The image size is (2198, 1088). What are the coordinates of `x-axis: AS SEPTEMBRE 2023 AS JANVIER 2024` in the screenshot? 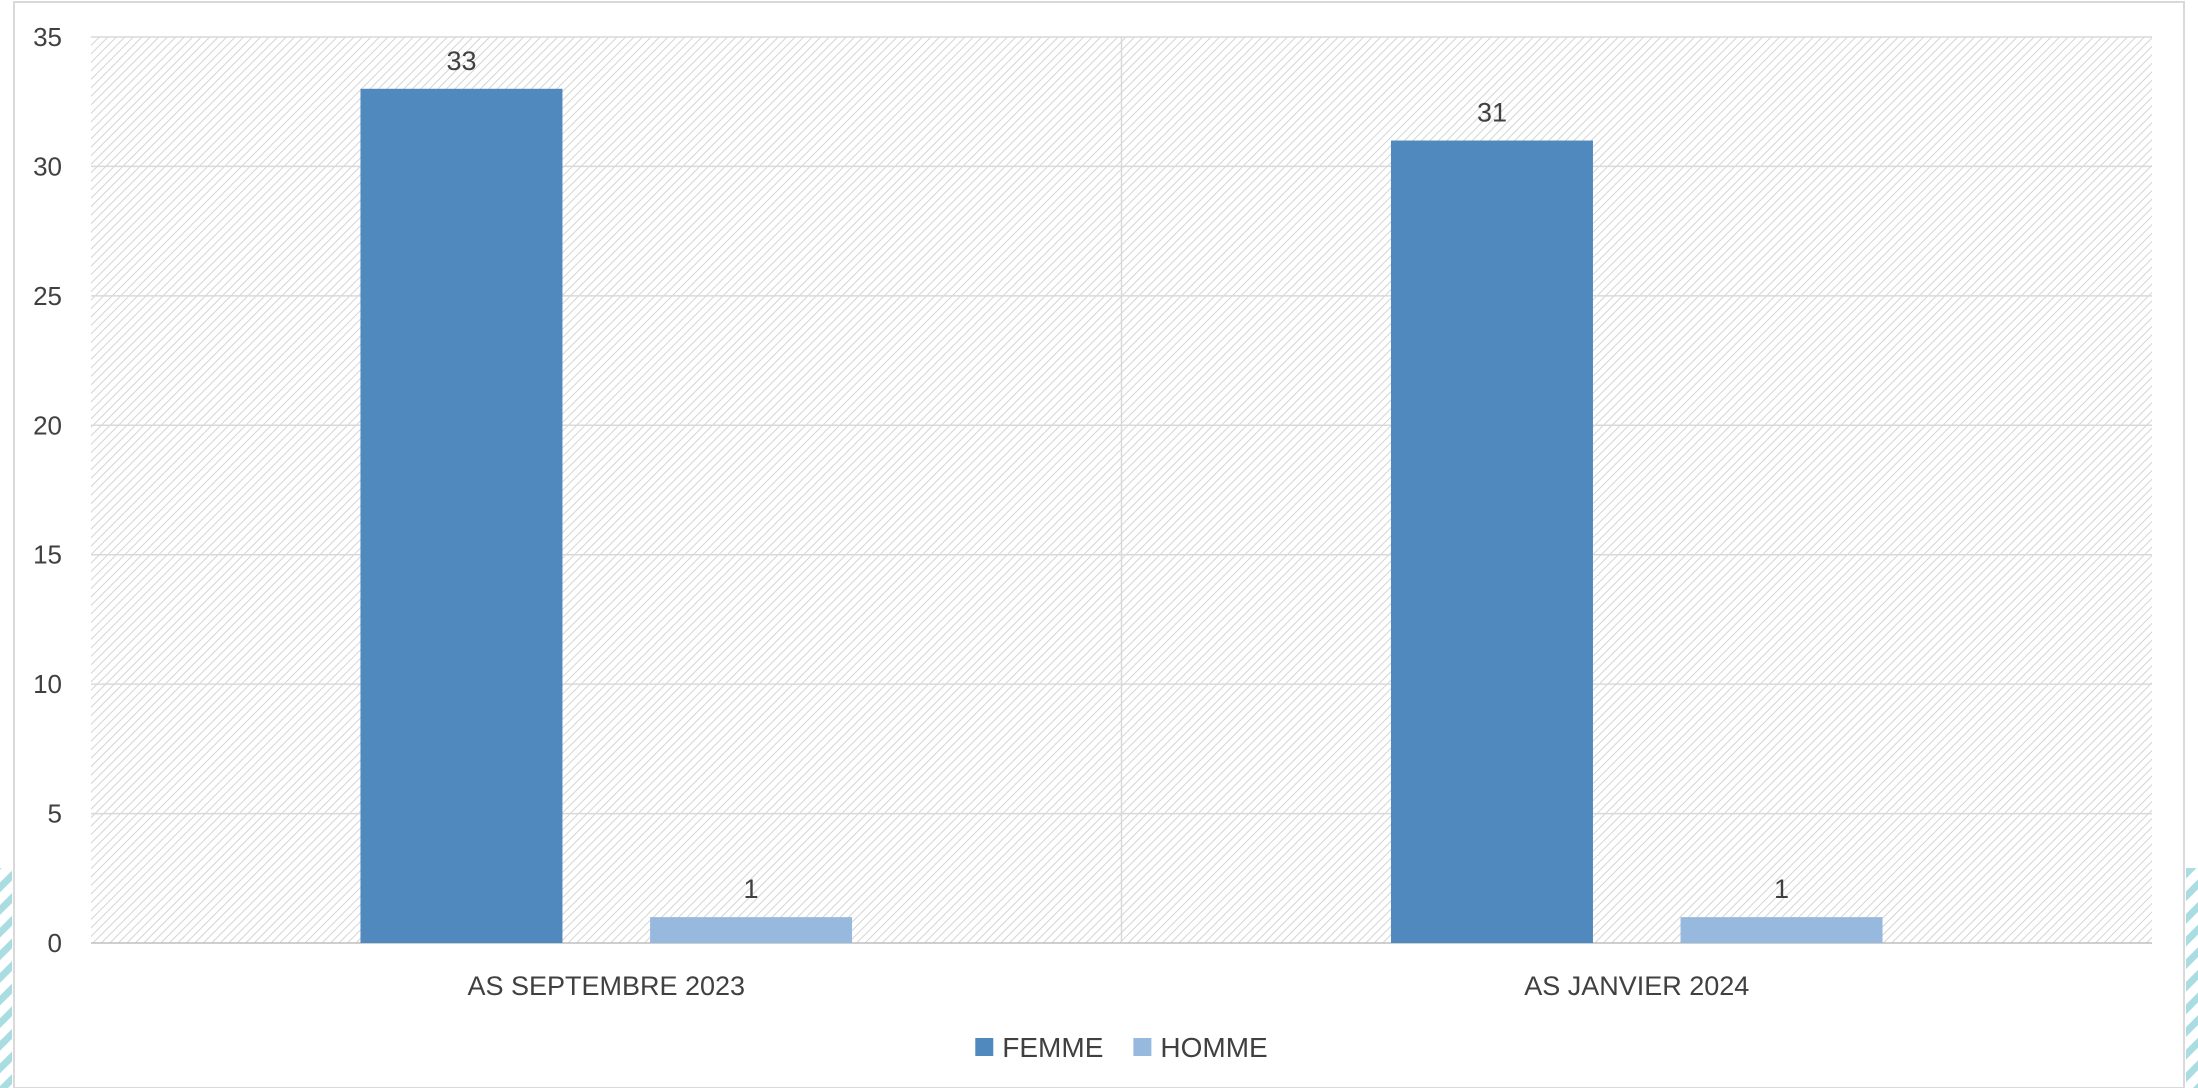 It's located at (1108, 986).